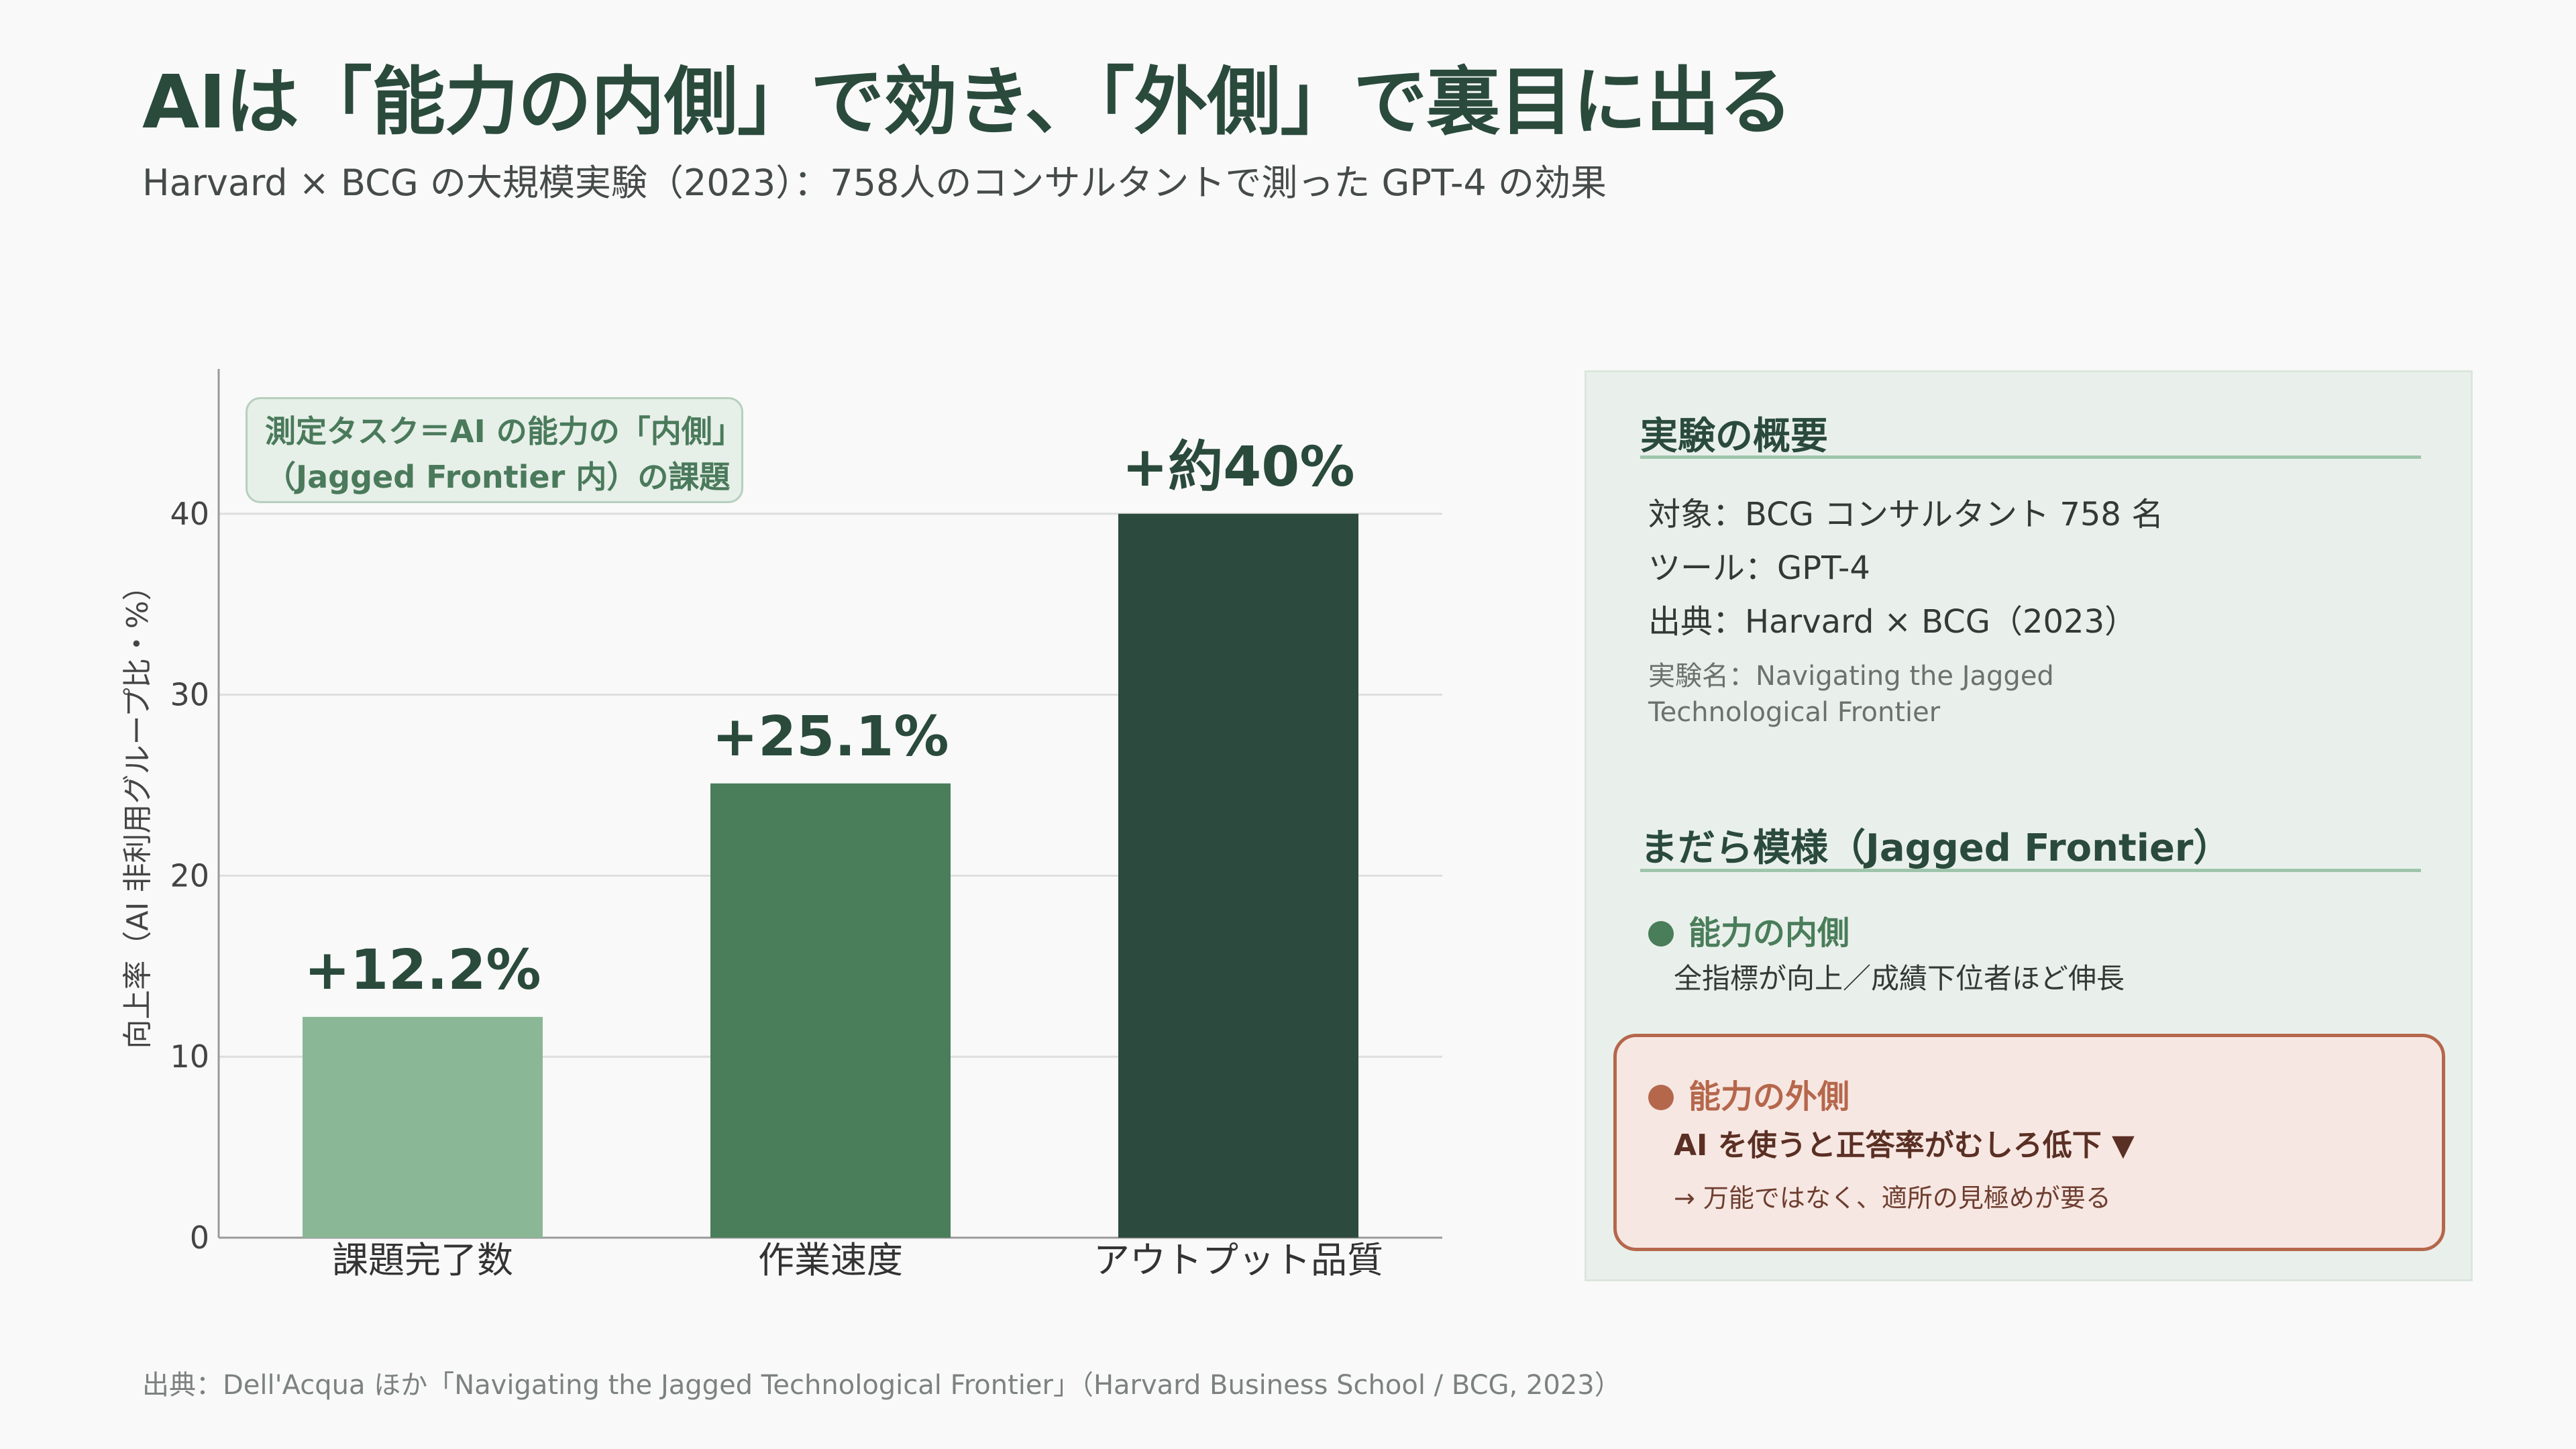 The image size is (2576, 1449). I want to click on outside-zone-title: 能力の外側, so click(1748, 1093).